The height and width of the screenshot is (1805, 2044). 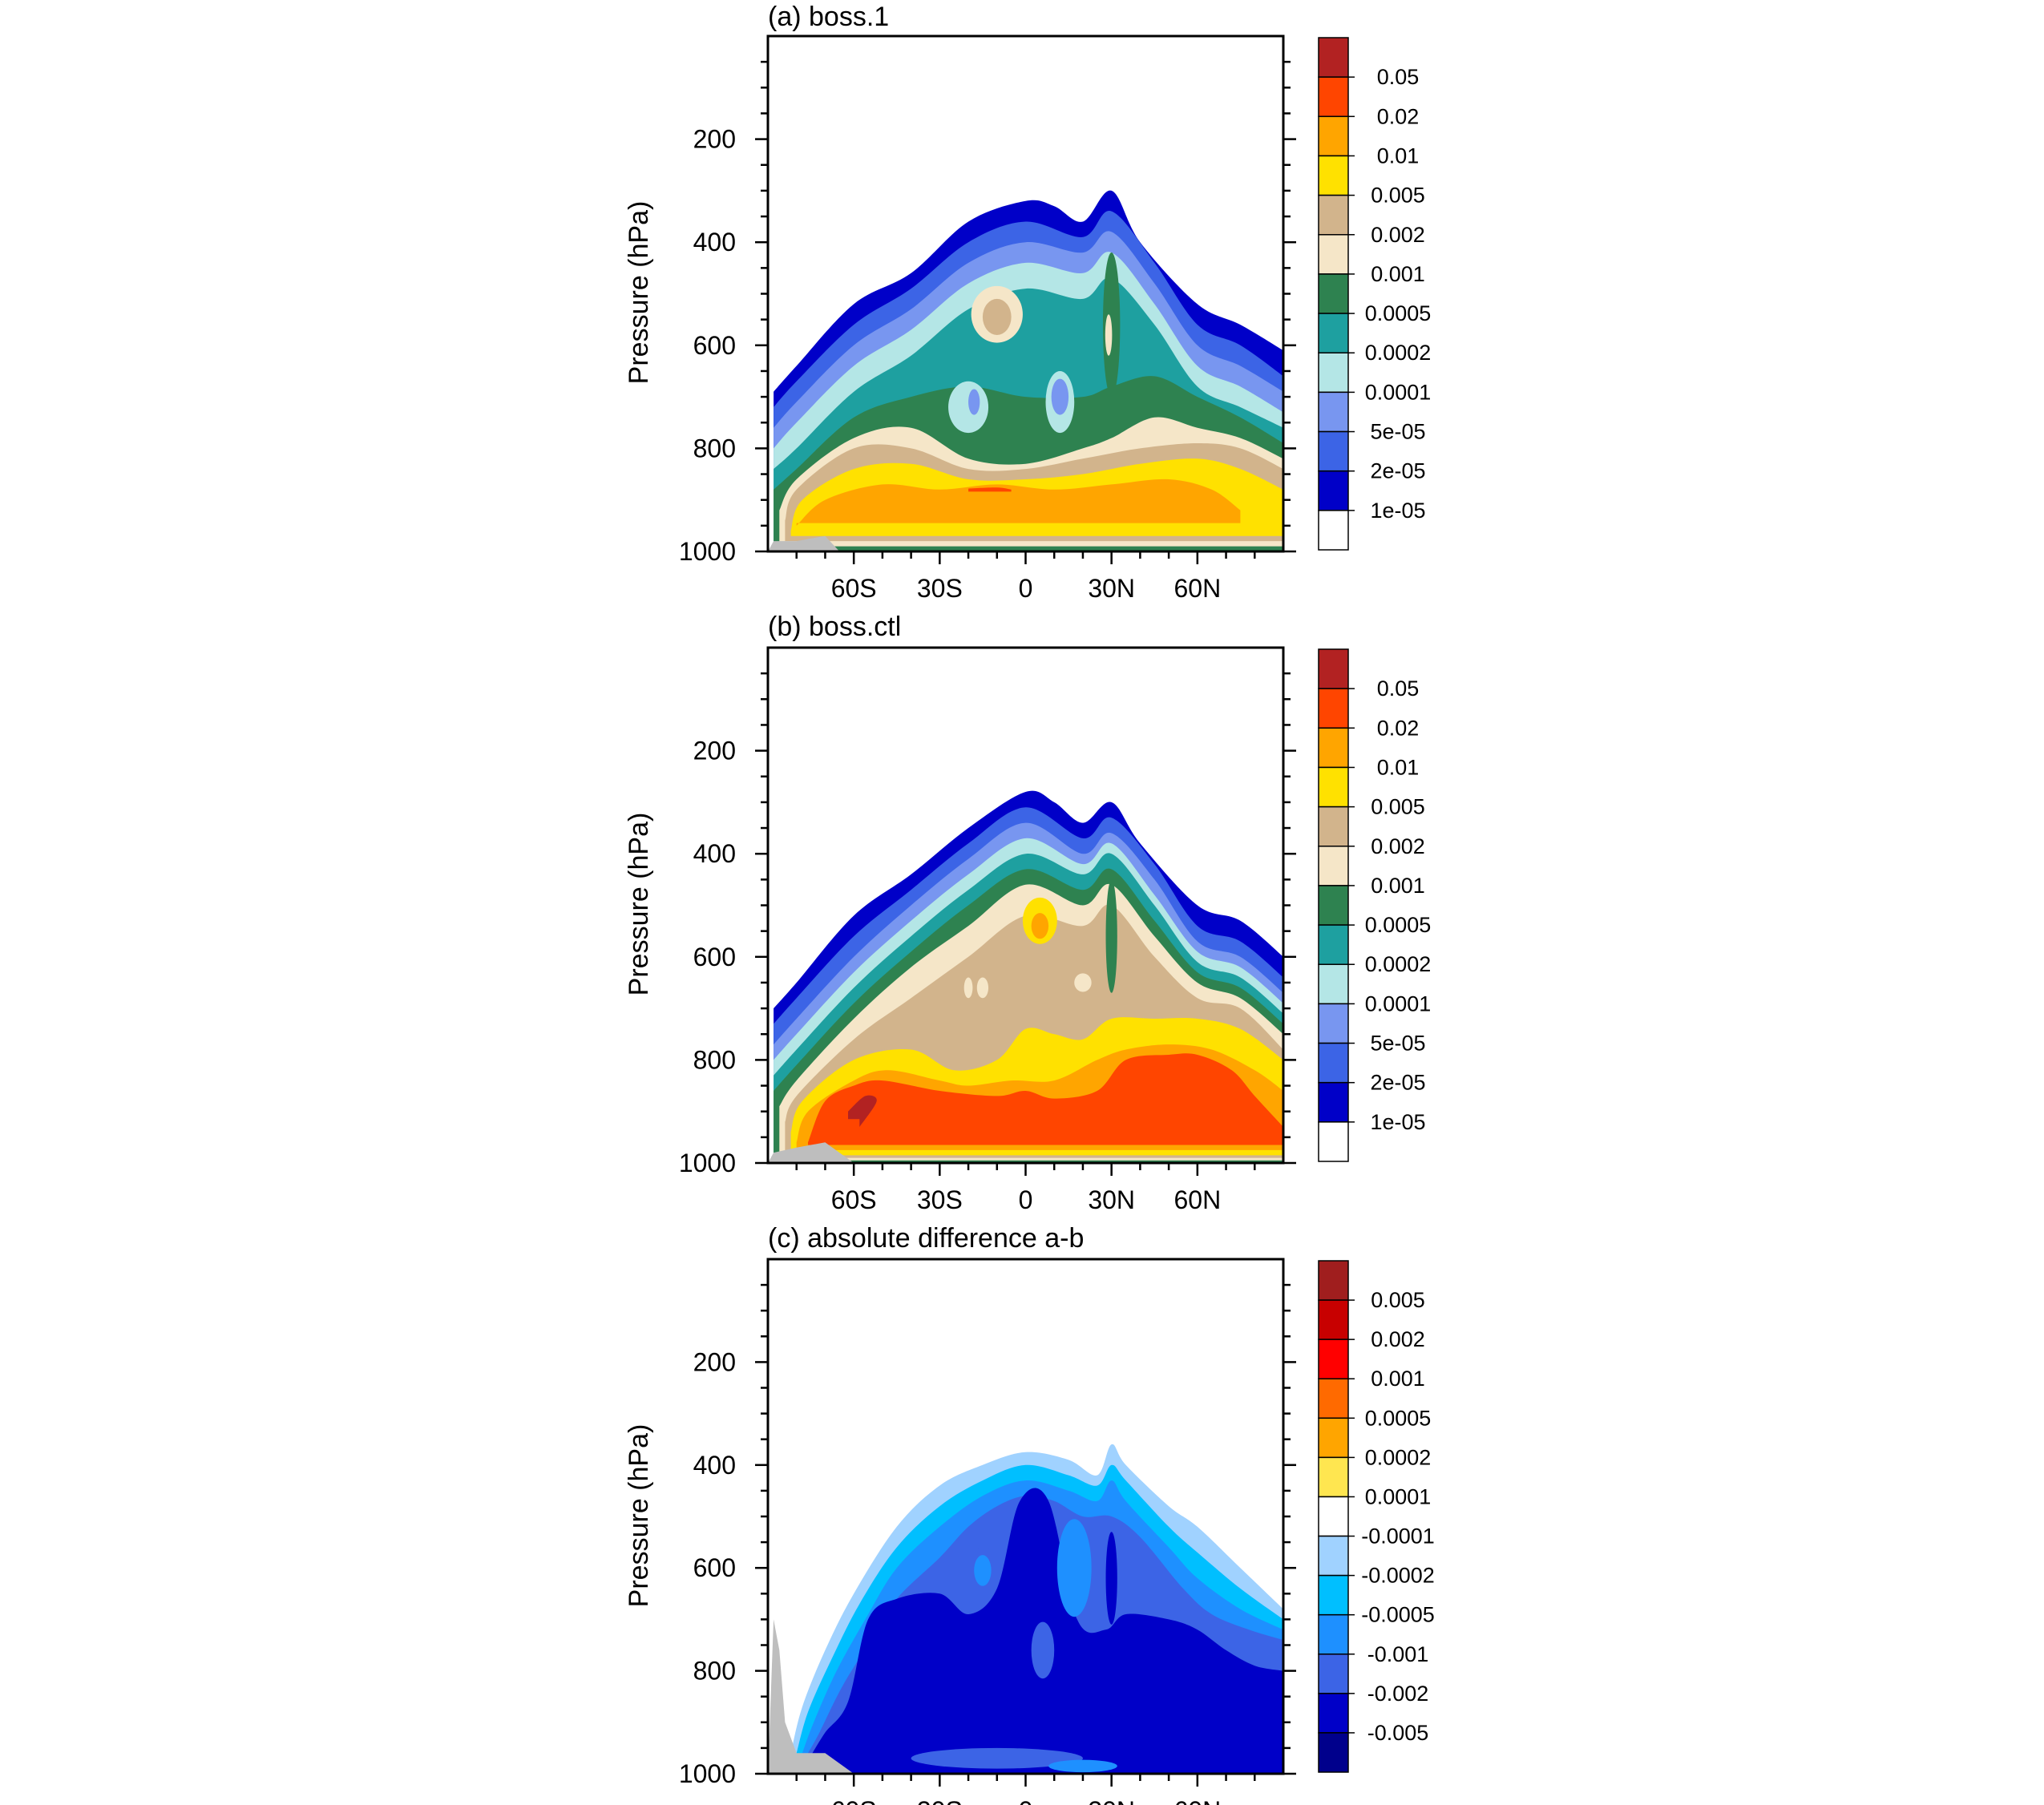 What do you see at coordinates (1397, 471) in the screenshot?
I see `colorbar-label: 2e-05` at bounding box center [1397, 471].